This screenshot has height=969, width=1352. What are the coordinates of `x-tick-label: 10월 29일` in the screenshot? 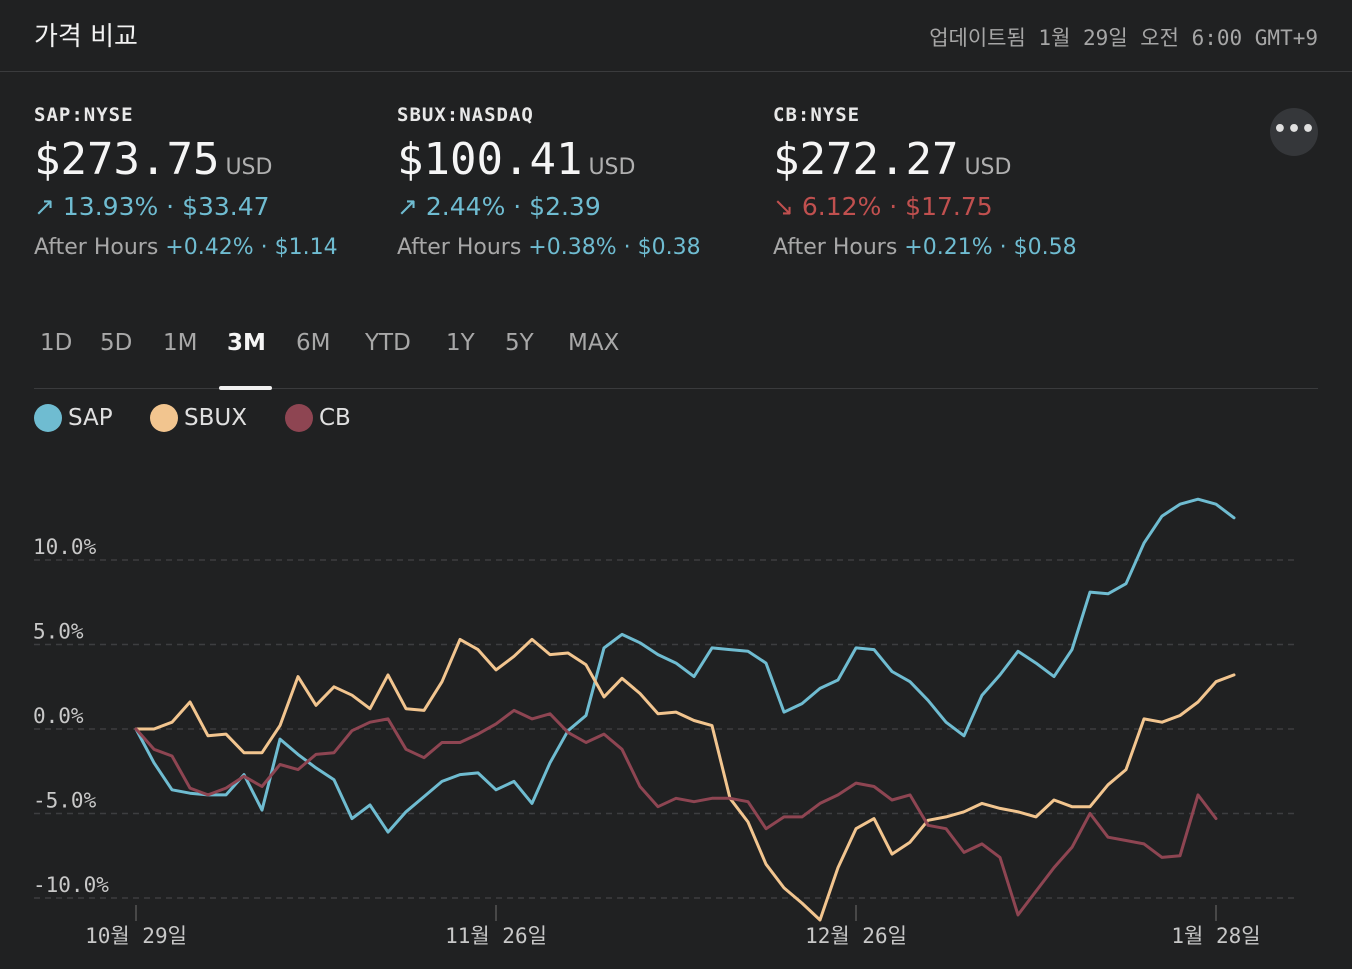 It's located at (136, 936).